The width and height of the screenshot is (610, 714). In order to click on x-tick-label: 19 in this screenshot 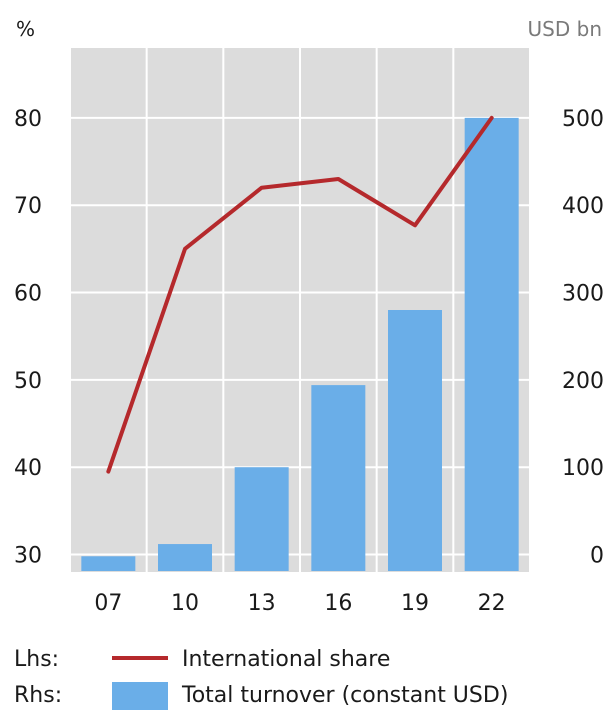, I will do `click(415, 603)`.